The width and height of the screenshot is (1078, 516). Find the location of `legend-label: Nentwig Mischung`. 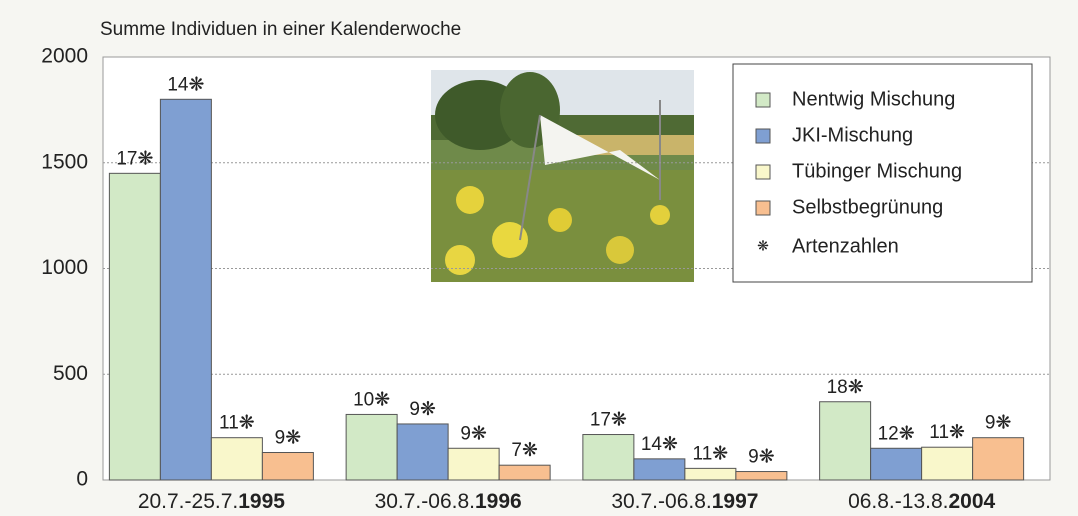

legend-label: Nentwig Mischung is located at coordinates (873, 99).